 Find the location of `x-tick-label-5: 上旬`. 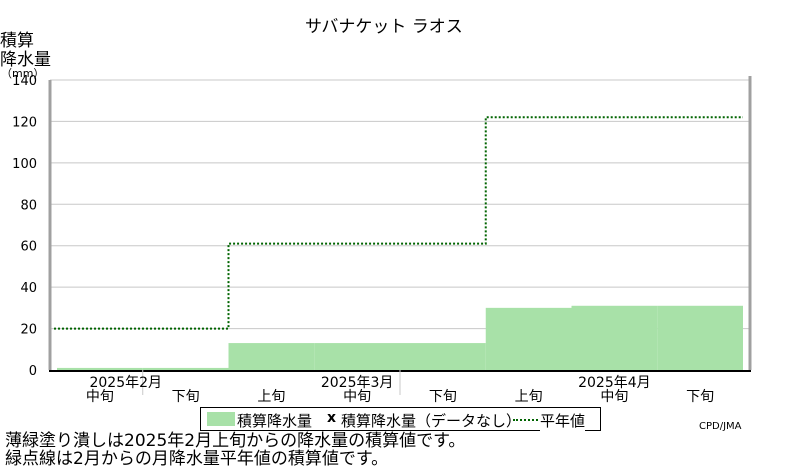

x-tick-label-5: 上旬 is located at coordinates (529, 397).